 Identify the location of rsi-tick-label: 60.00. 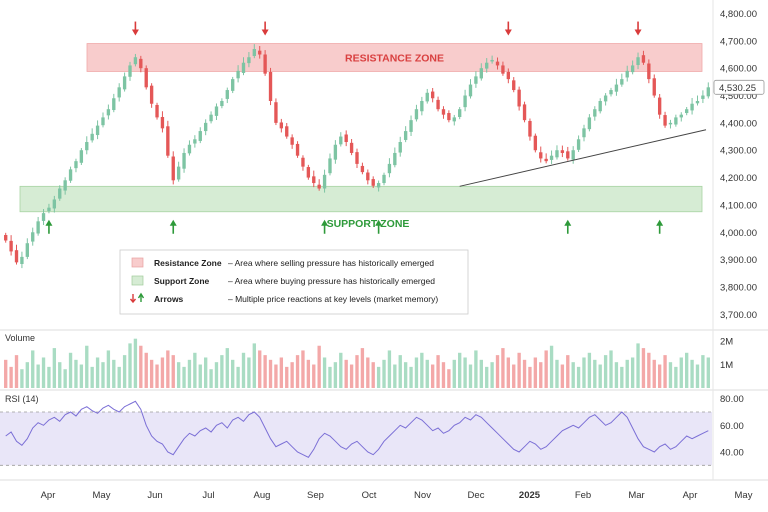
(732, 426).